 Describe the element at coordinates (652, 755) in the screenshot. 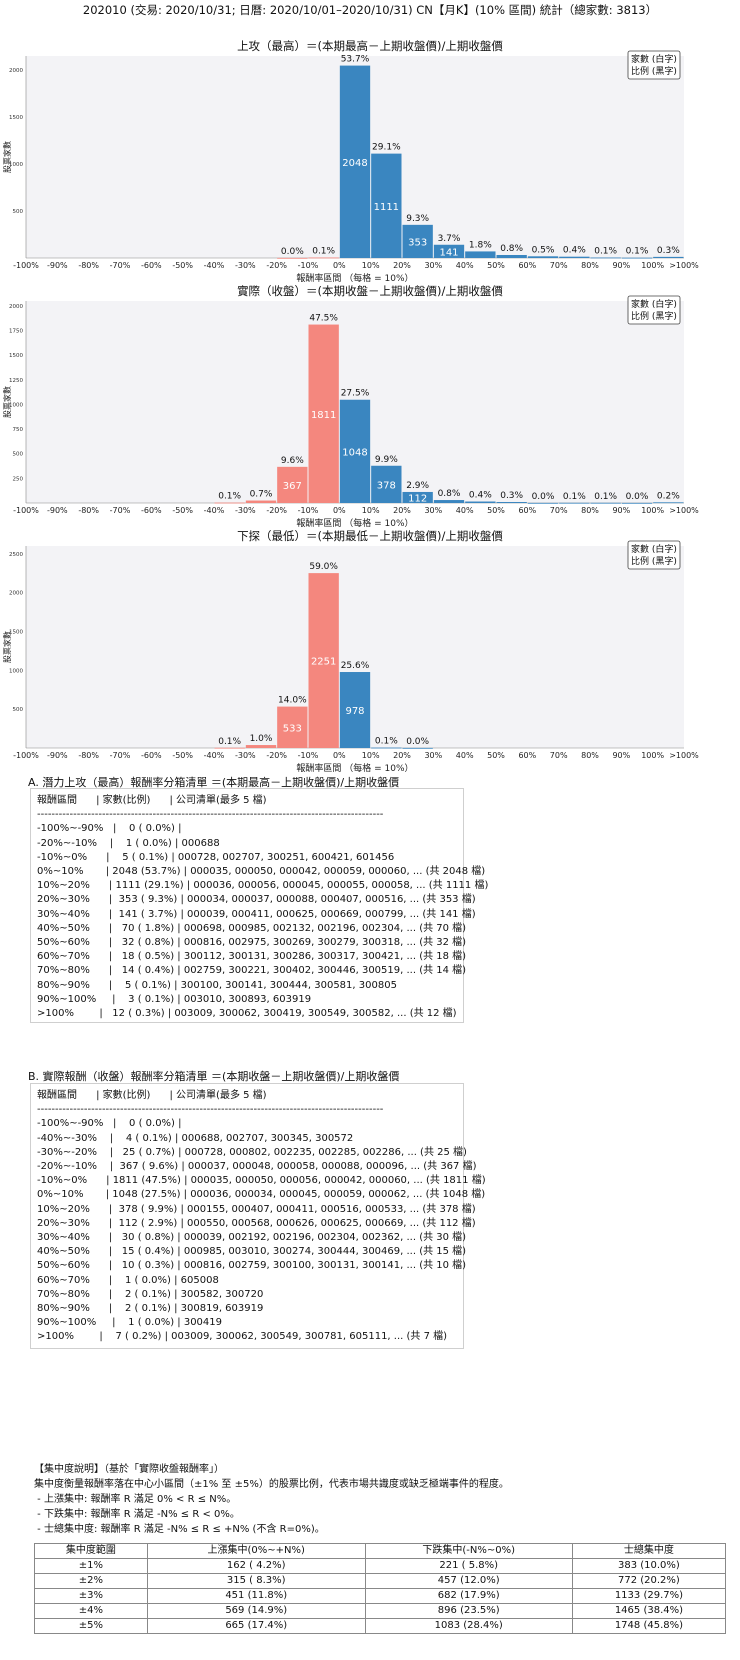

I see `x-tick-label: 100%` at that location.